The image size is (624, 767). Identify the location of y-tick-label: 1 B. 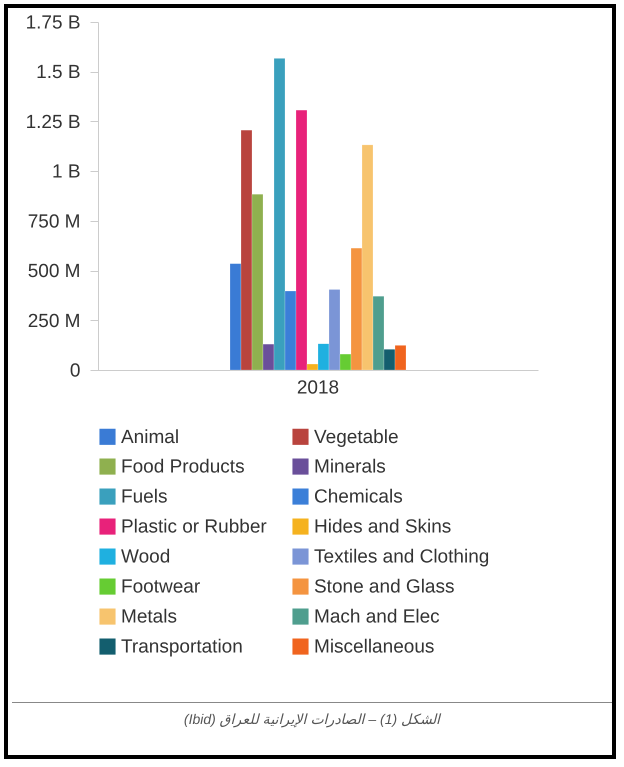
(66, 172).